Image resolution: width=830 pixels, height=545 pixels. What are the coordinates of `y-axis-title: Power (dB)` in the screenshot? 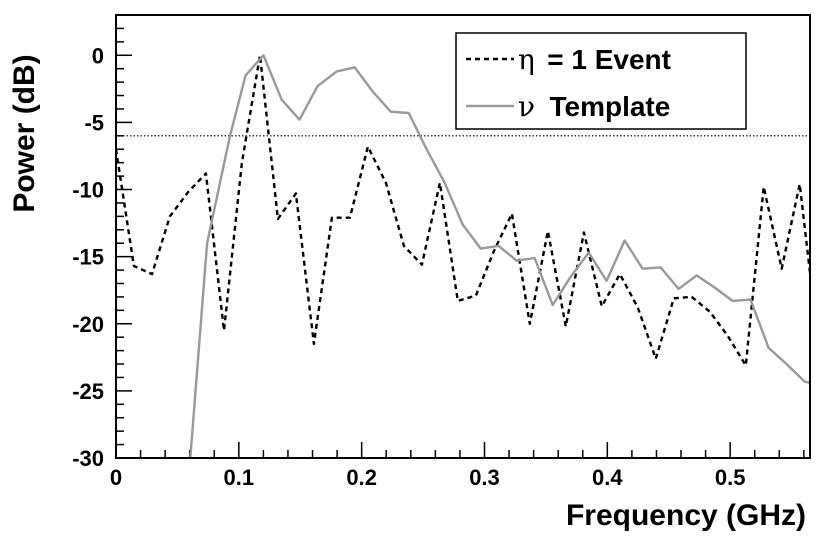 It's located at (24, 133).